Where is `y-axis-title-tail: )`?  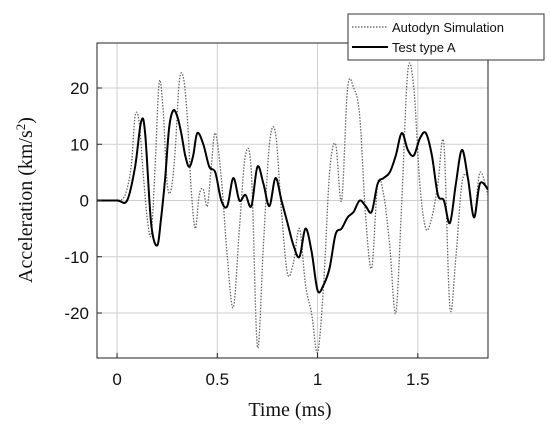 y-axis-title-tail: ) is located at coordinates (26, 120).